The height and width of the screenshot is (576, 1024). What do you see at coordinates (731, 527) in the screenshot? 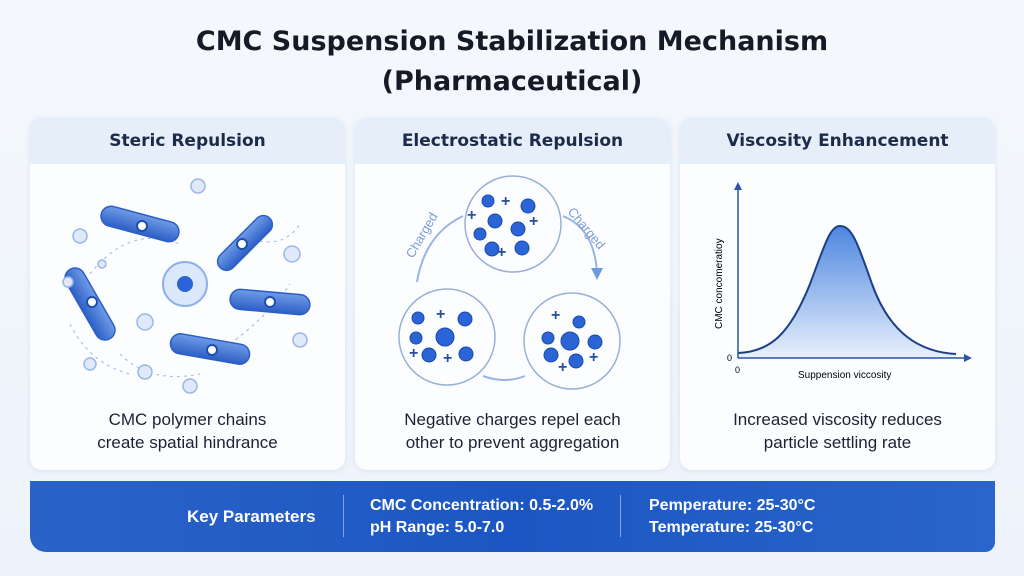
I see `parameter-temperature: Temperature: 25-30°C` at bounding box center [731, 527].